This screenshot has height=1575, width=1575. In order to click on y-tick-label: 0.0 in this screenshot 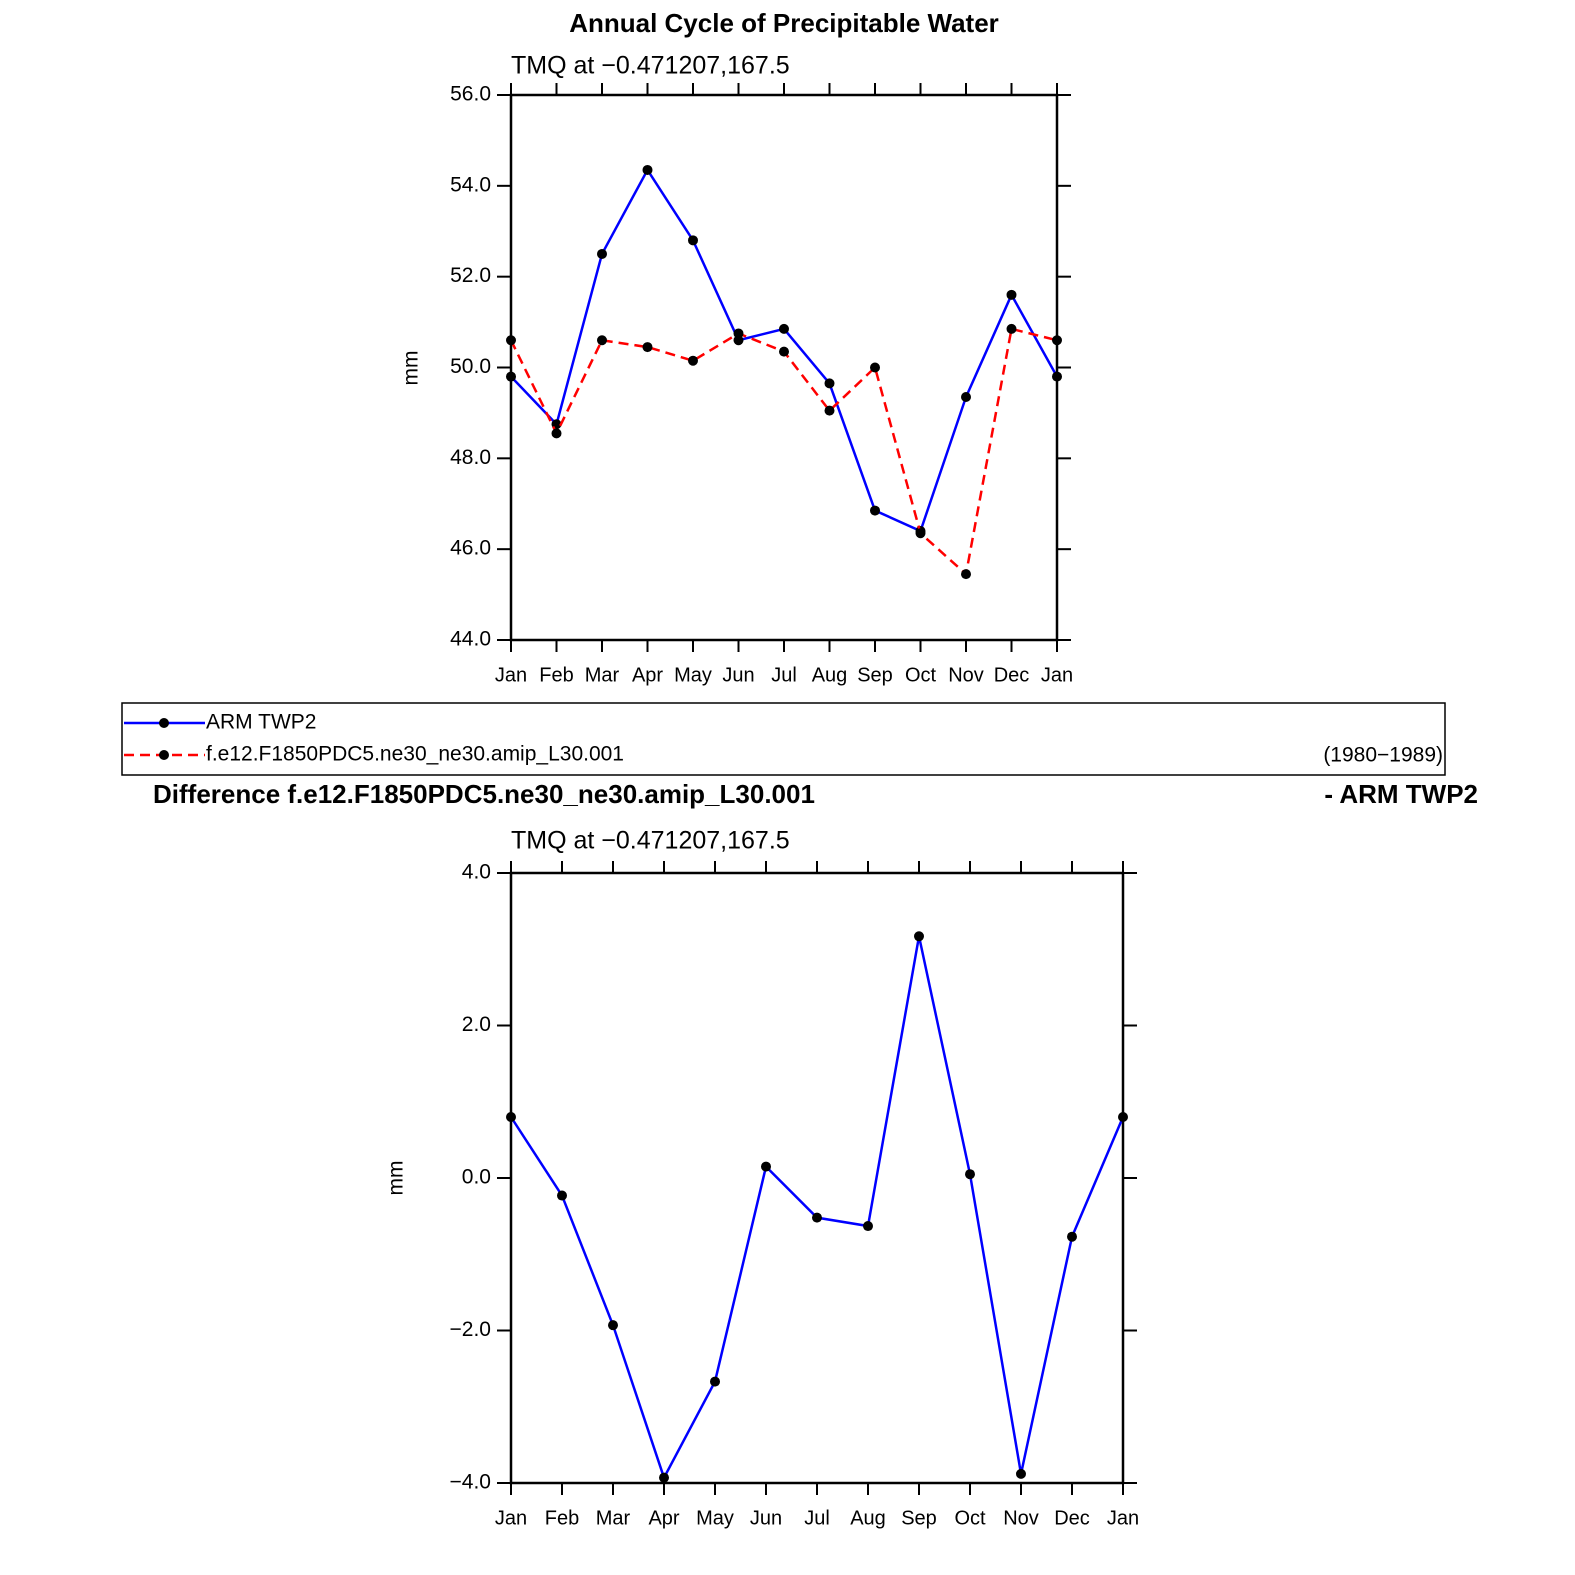, I will do `click(476, 1177)`.